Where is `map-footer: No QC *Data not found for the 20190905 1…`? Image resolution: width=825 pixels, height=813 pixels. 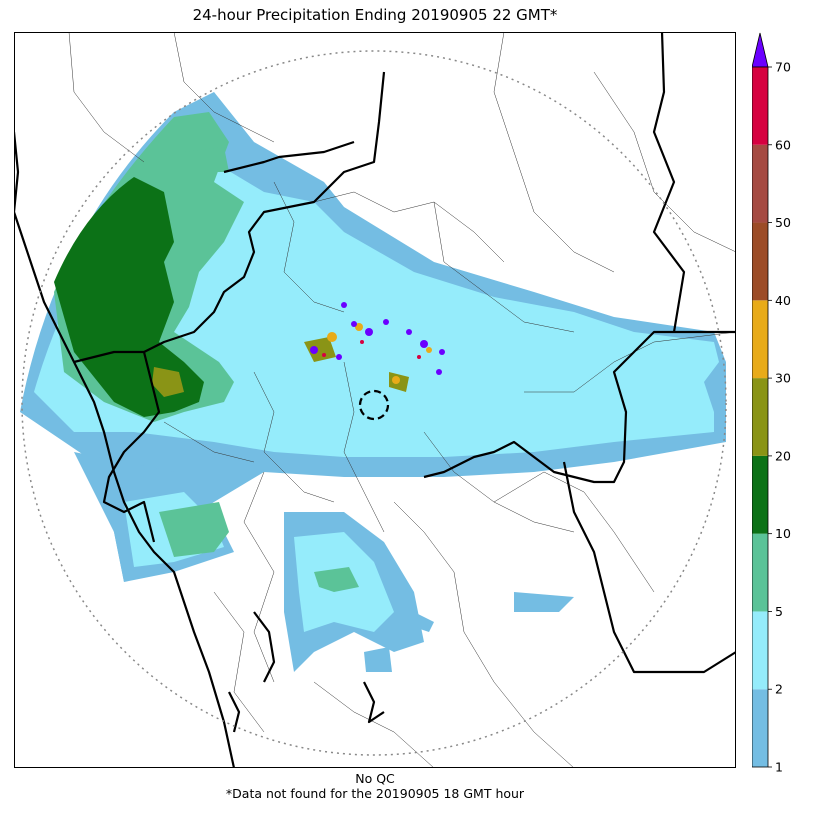 map-footer: No QC *Data not found for the 20190905 1… is located at coordinates (375, 786).